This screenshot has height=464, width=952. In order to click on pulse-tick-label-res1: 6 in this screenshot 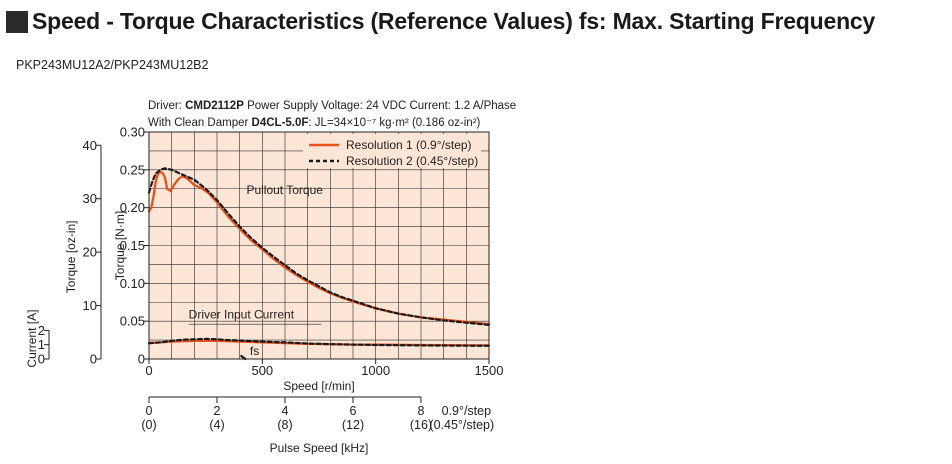, I will do `click(353, 411)`.